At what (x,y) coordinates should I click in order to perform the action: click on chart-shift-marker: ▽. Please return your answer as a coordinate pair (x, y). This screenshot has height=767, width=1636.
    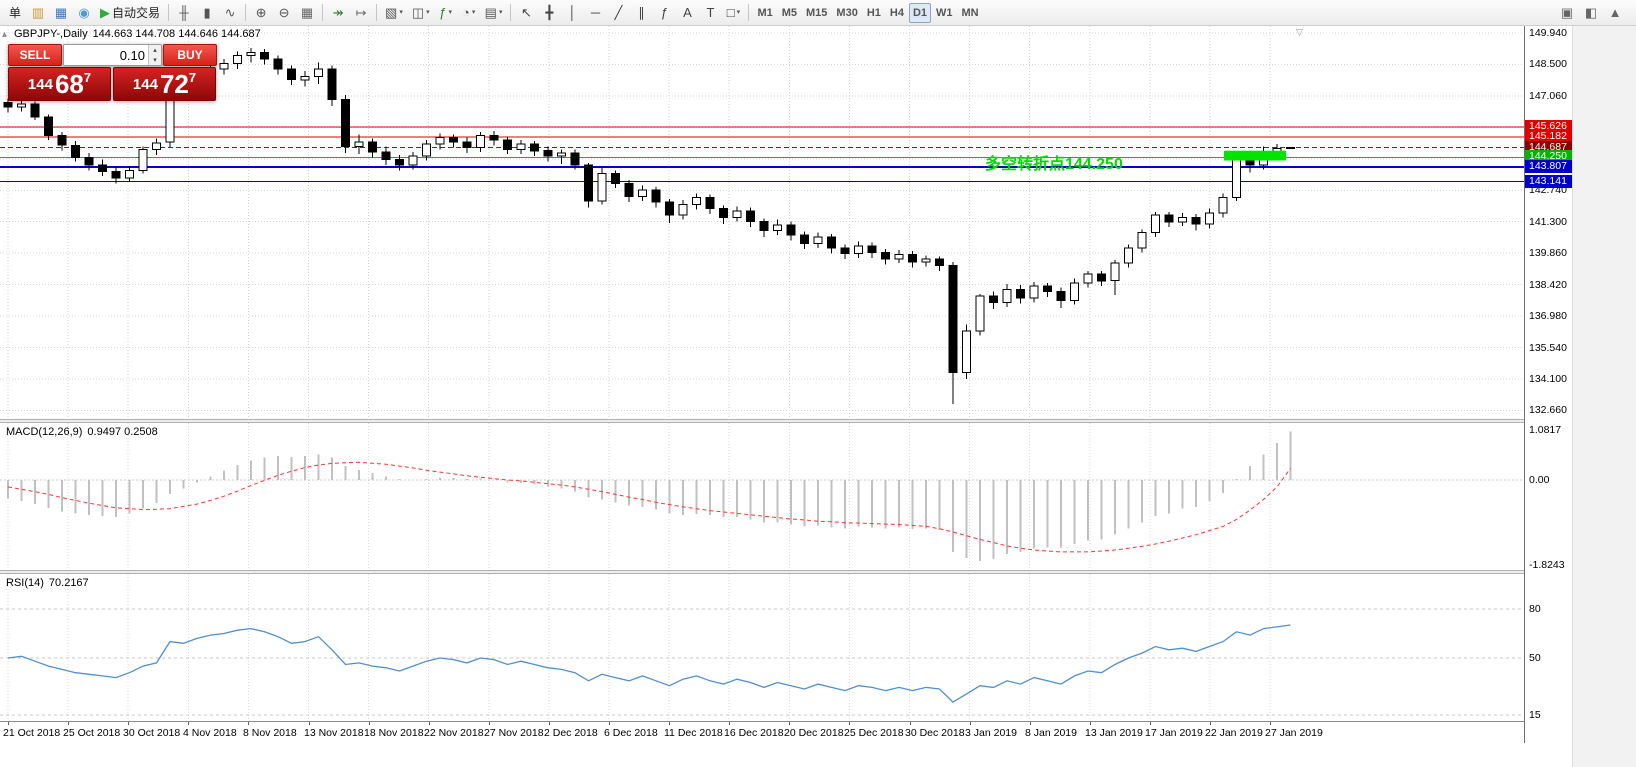
    Looking at the image, I should click on (1299, 32).